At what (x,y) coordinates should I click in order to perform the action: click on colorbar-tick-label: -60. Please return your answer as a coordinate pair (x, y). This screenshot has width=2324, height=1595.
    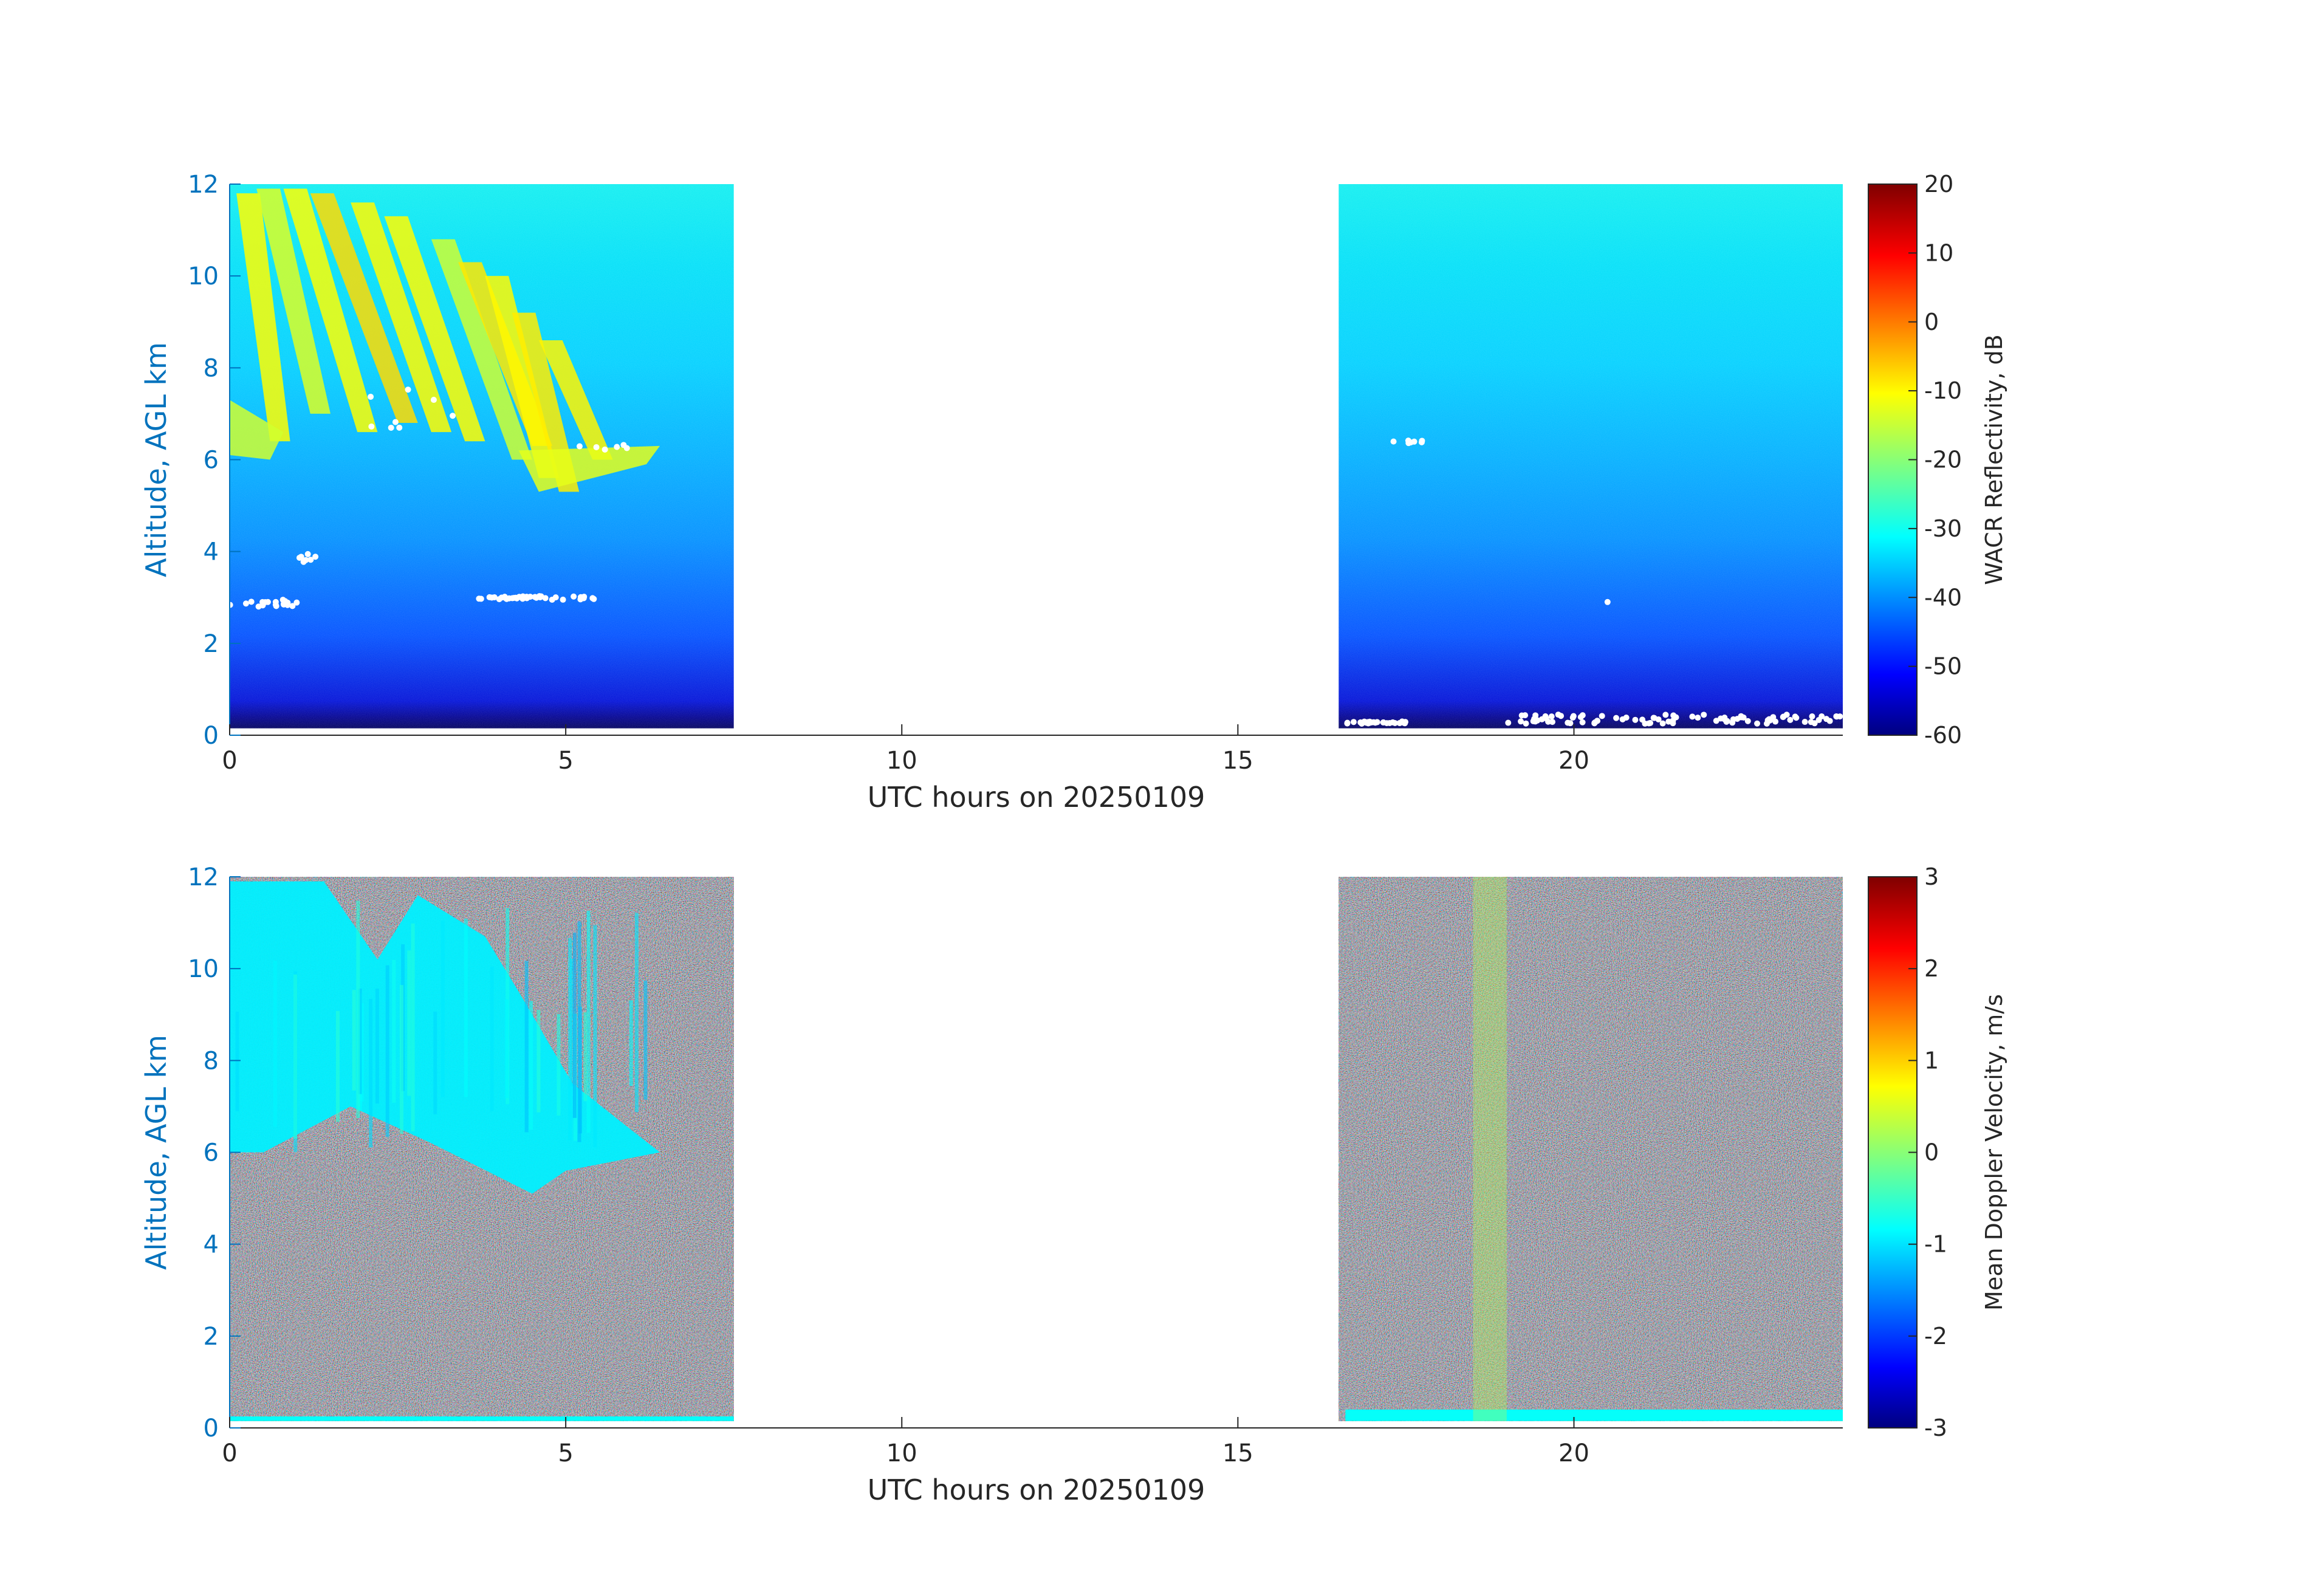
    Looking at the image, I should click on (1943, 736).